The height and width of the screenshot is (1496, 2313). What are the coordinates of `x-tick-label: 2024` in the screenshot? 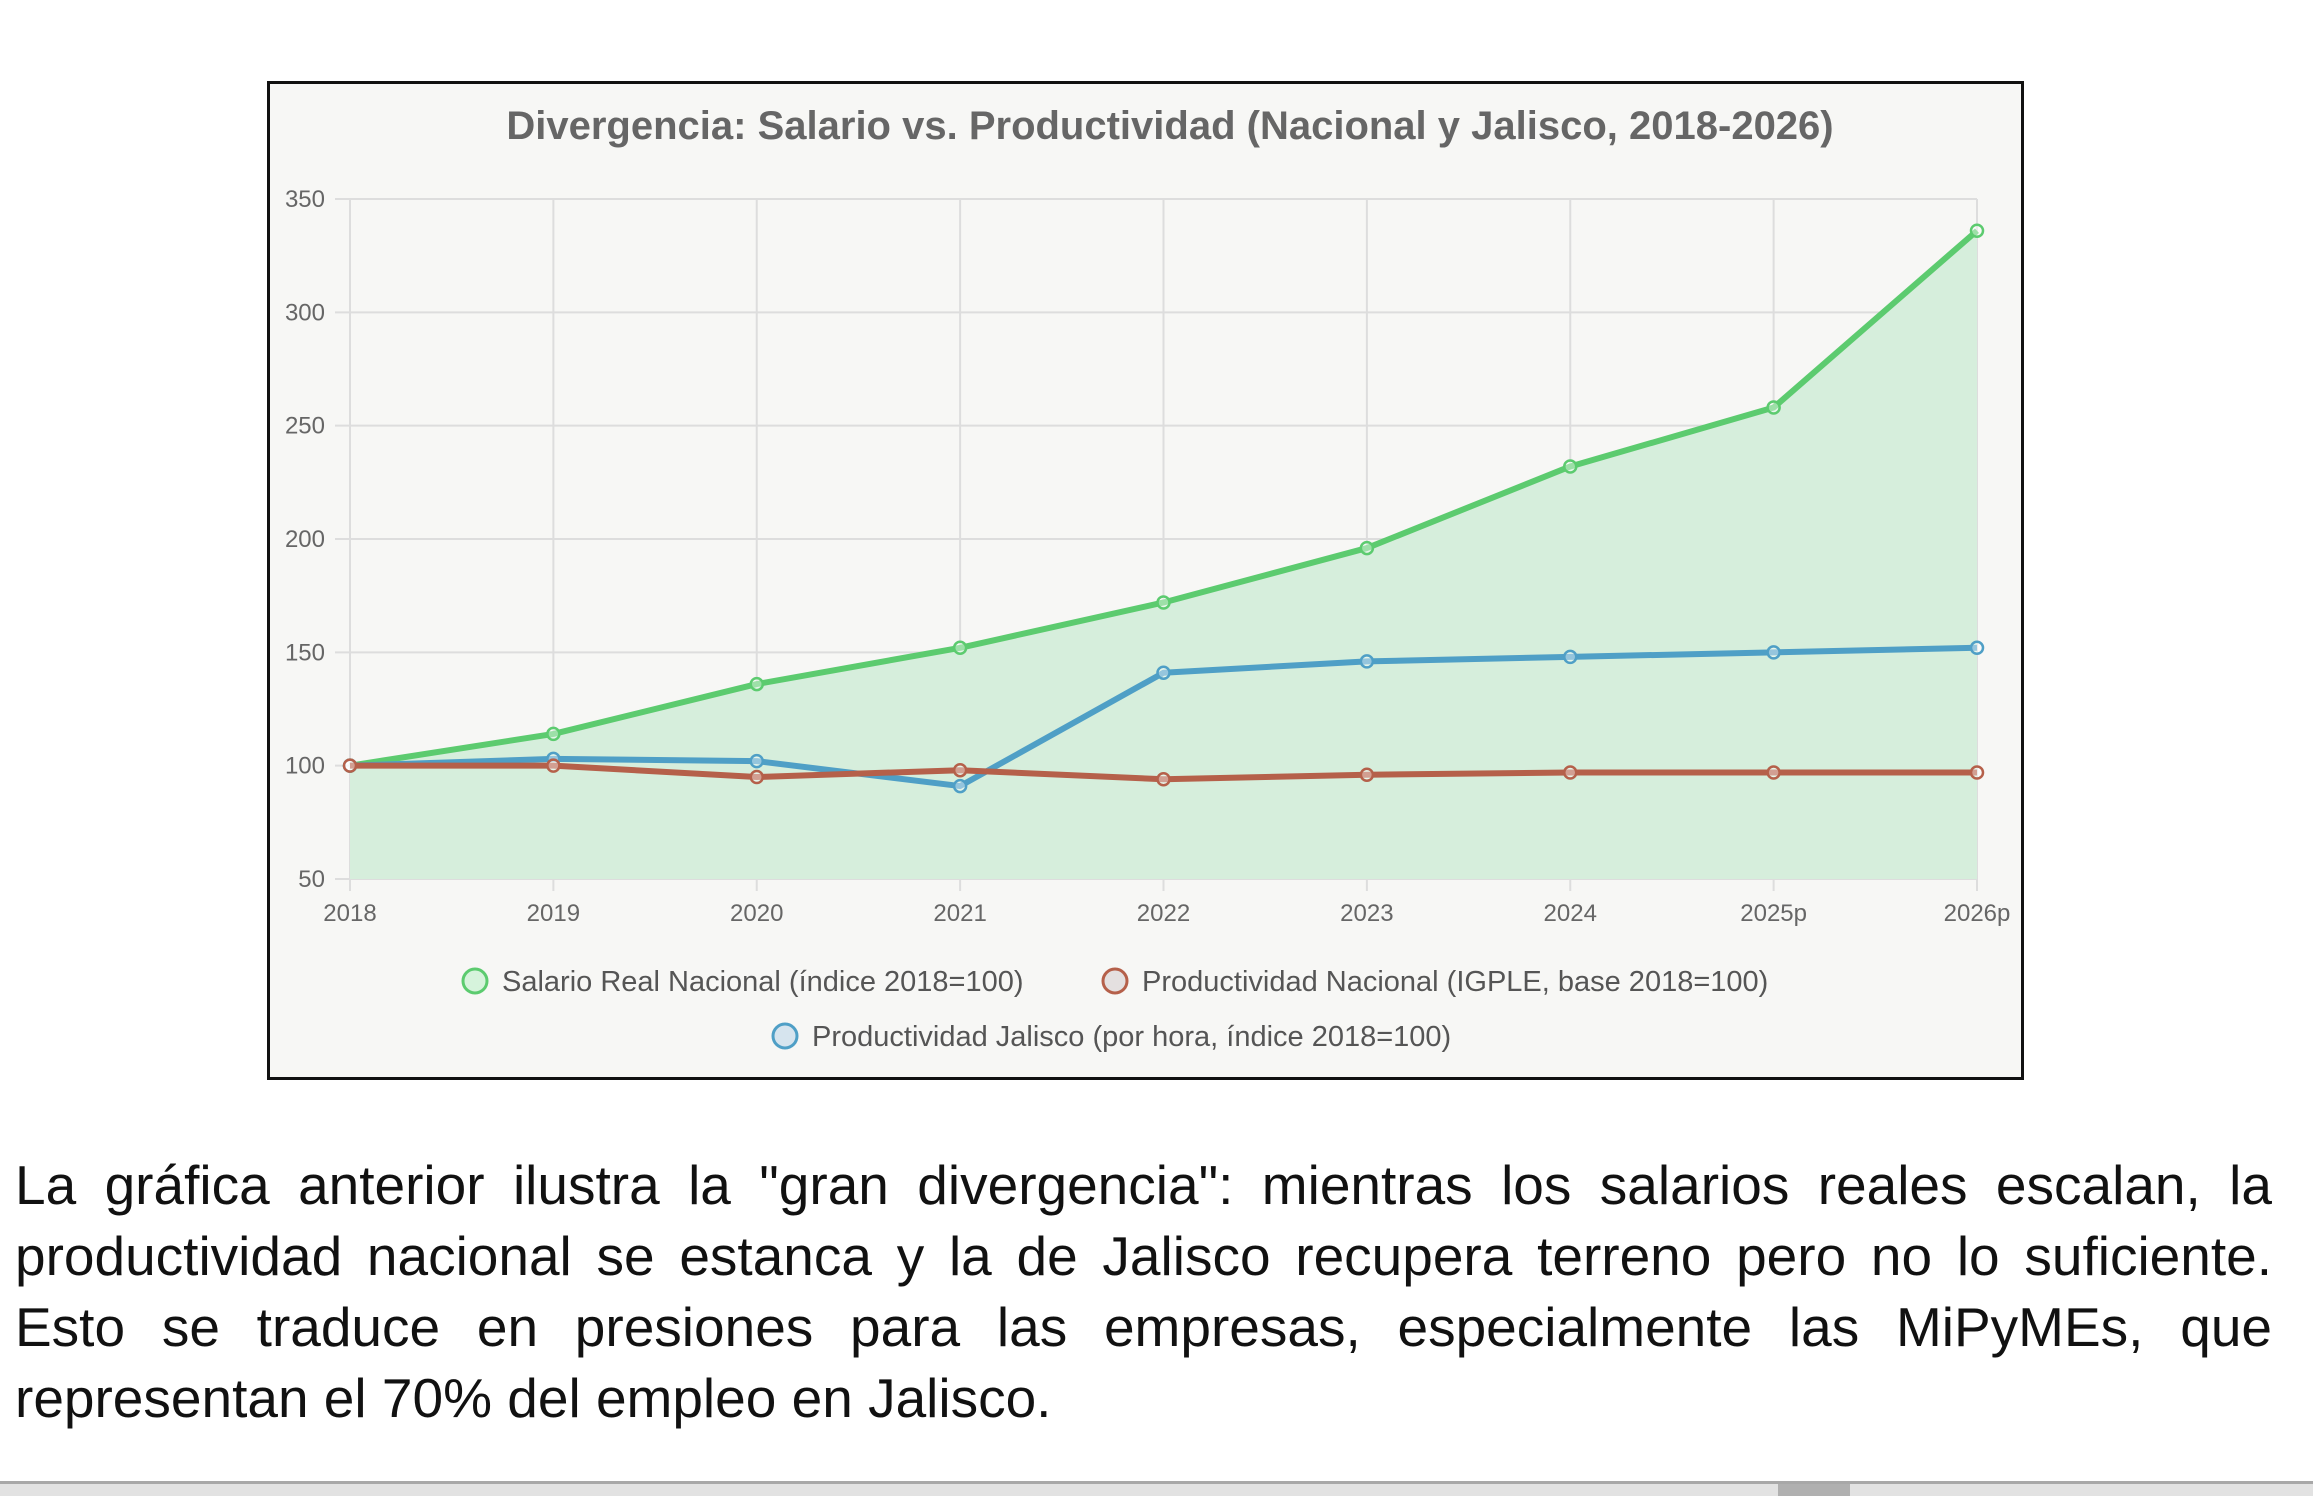 It's located at (1570, 913).